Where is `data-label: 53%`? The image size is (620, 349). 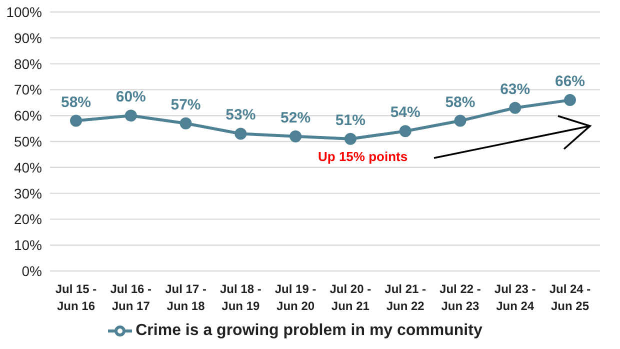
data-label: 53% is located at coordinates (241, 115).